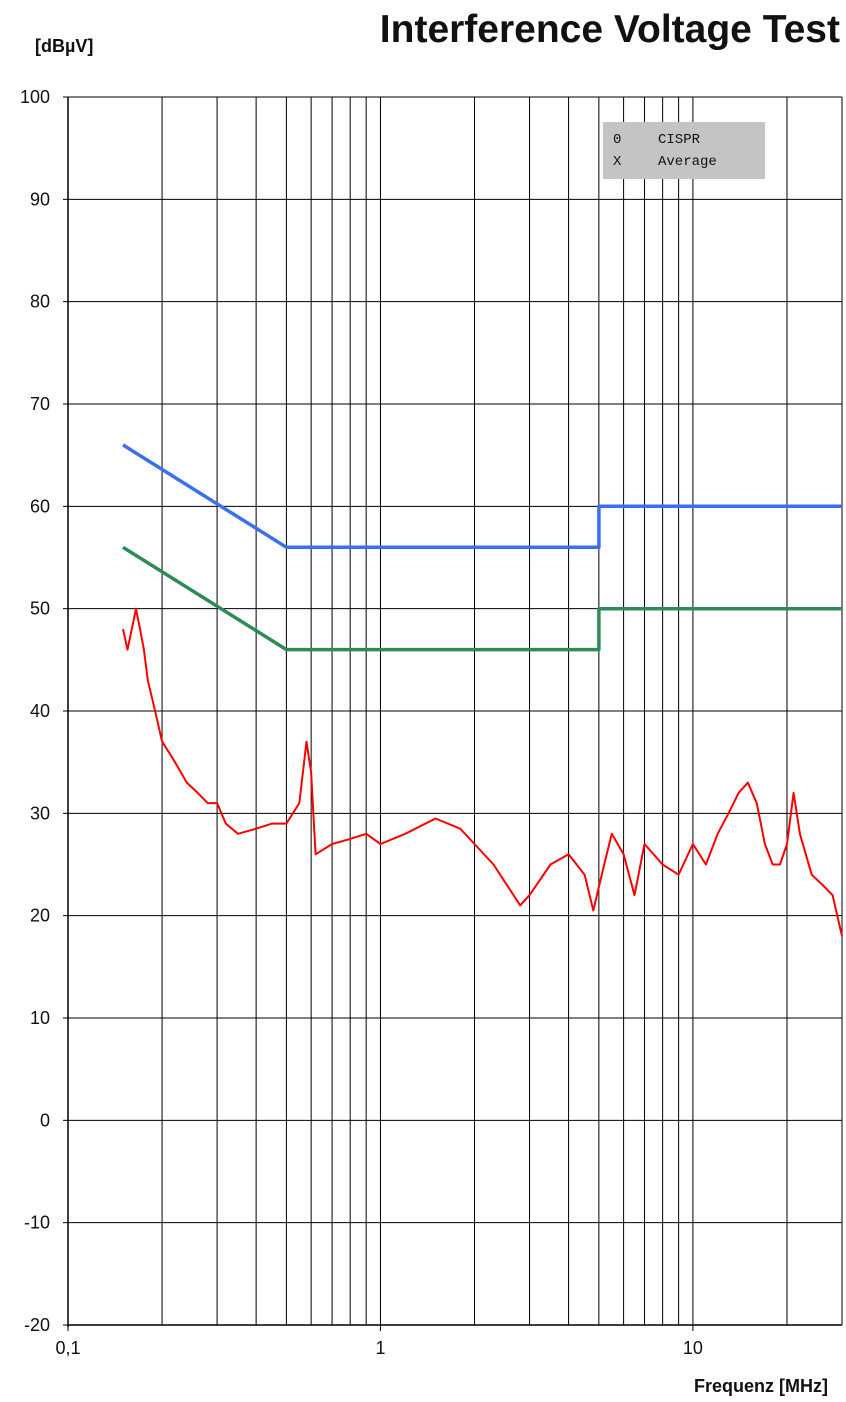 This screenshot has height=1402, width=846. I want to click on legend-box, so click(684, 150).